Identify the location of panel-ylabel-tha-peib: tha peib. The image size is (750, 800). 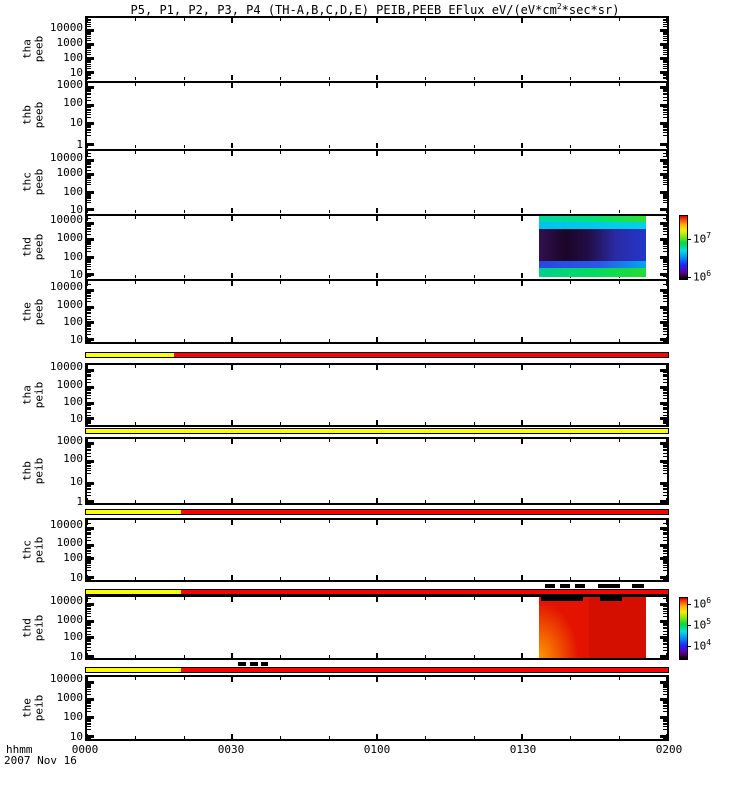
(33, 395).